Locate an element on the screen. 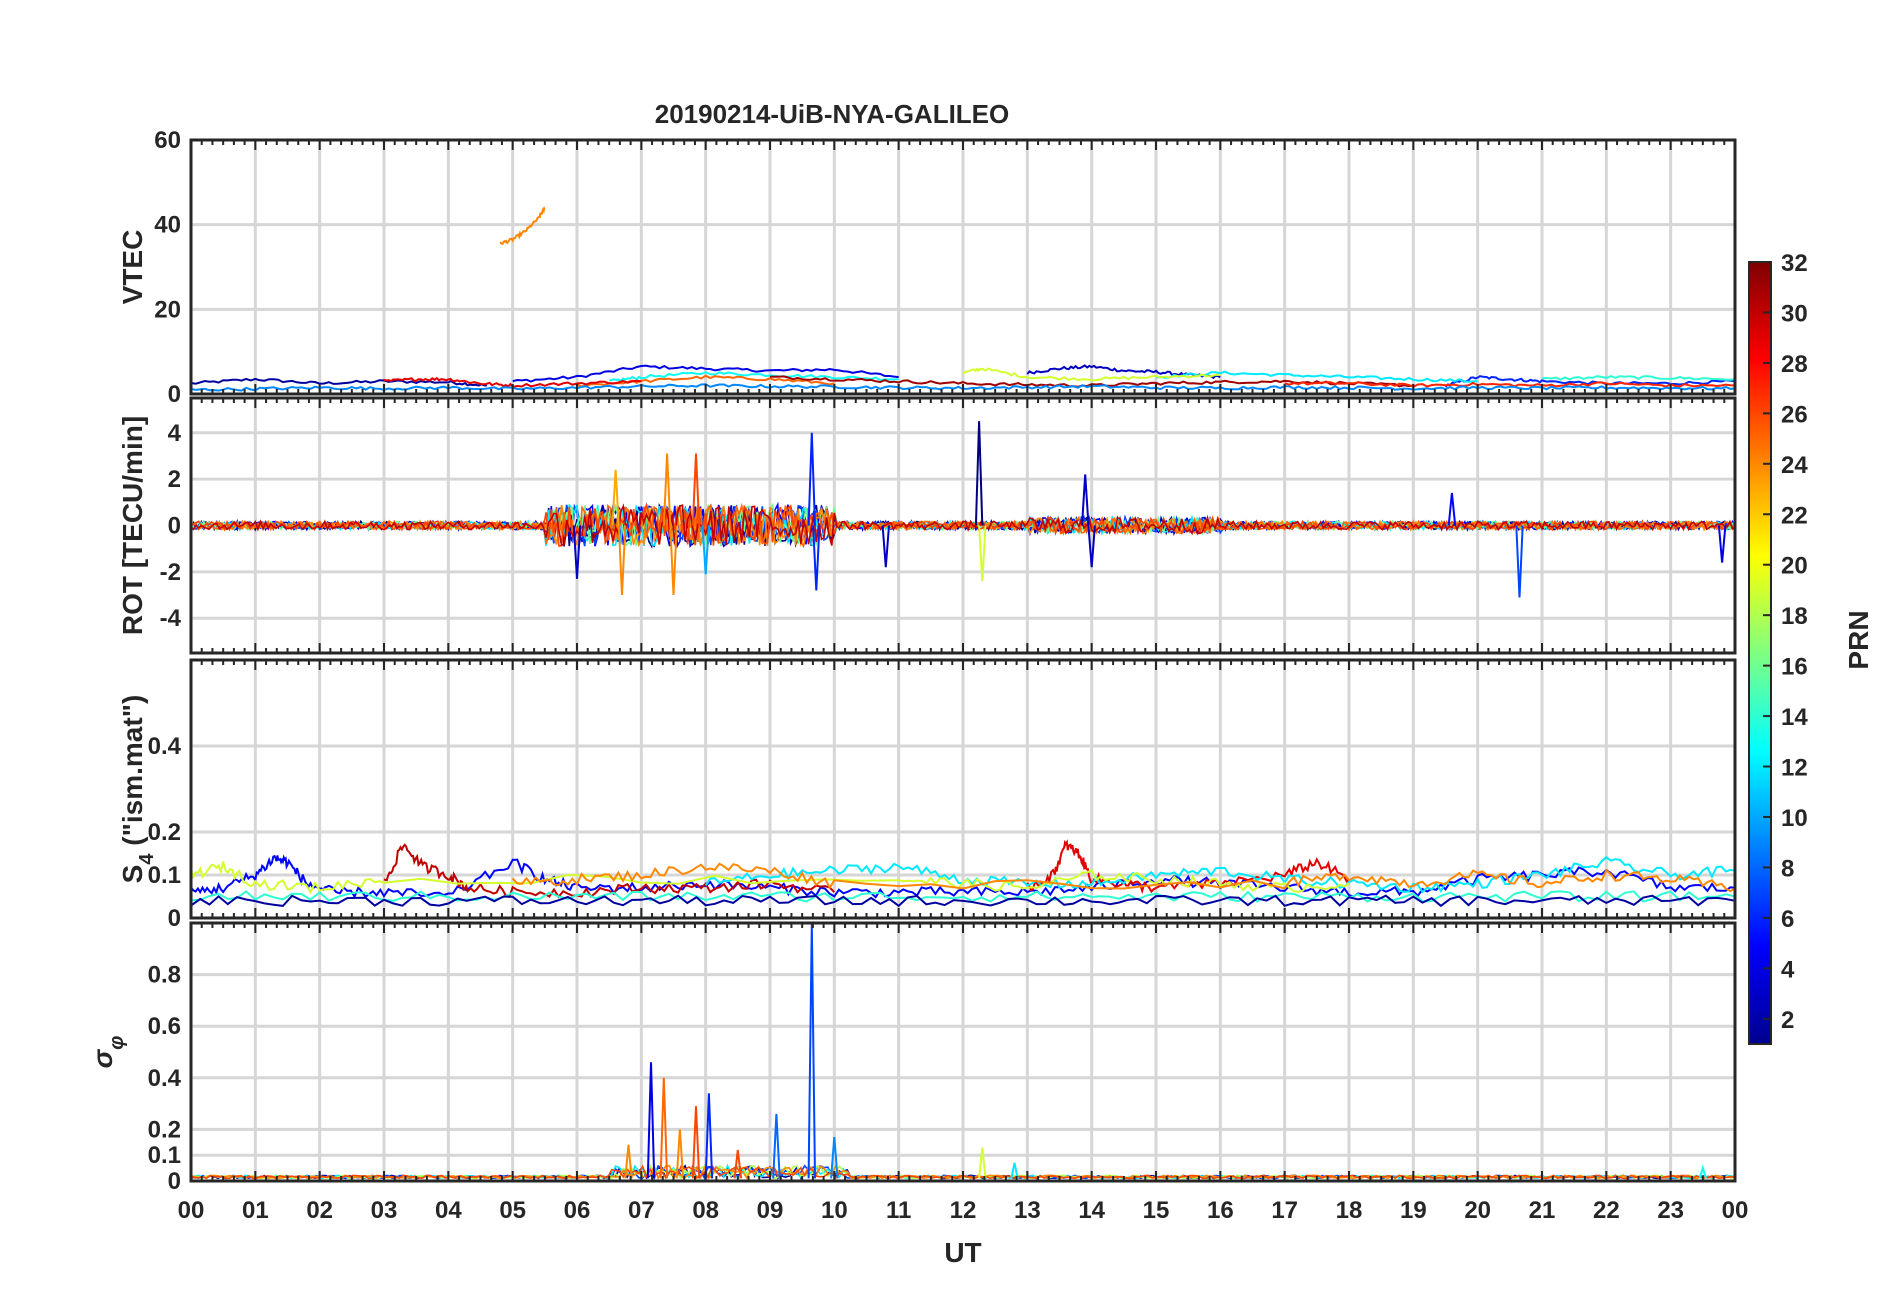  y-tick-label: 20 is located at coordinates (167, 309).